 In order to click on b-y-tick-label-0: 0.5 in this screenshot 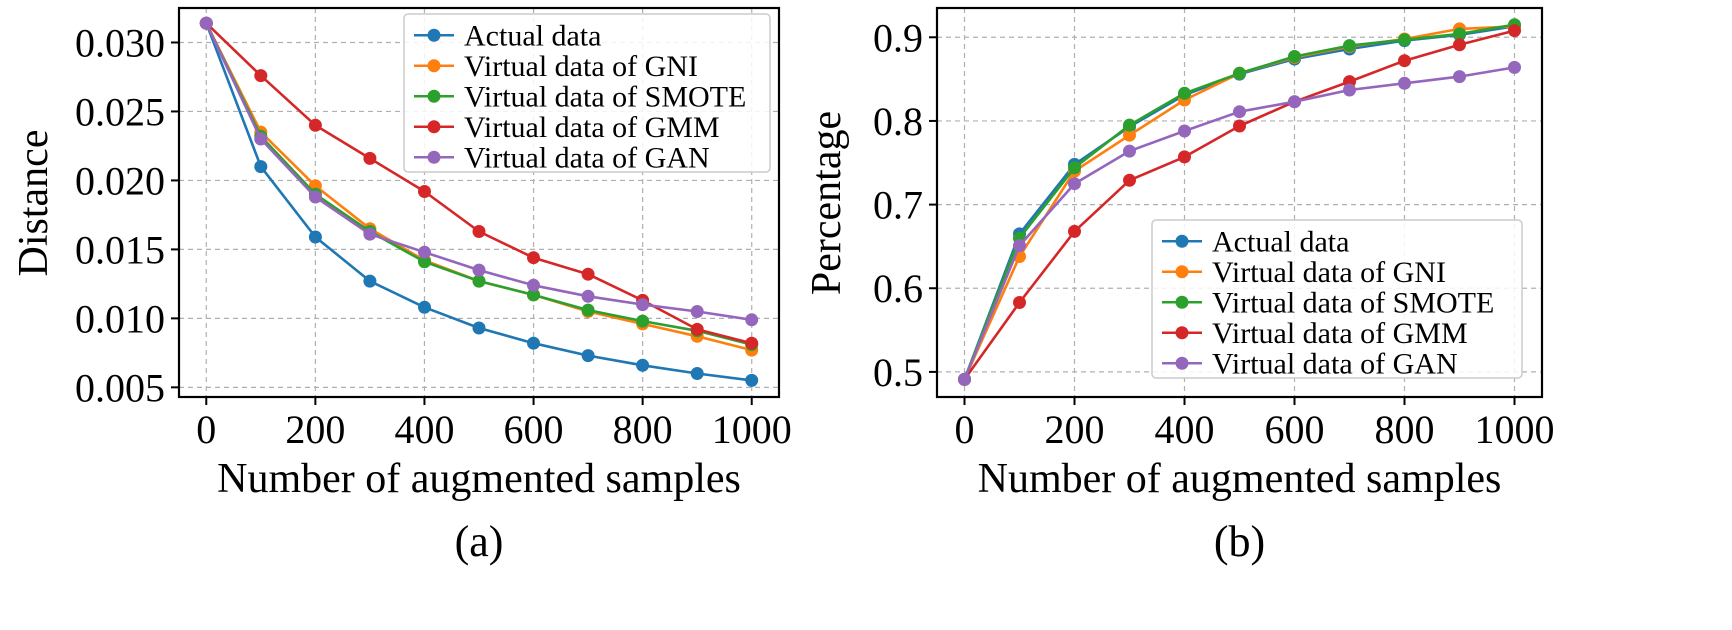, I will do `click(898, 372)`.